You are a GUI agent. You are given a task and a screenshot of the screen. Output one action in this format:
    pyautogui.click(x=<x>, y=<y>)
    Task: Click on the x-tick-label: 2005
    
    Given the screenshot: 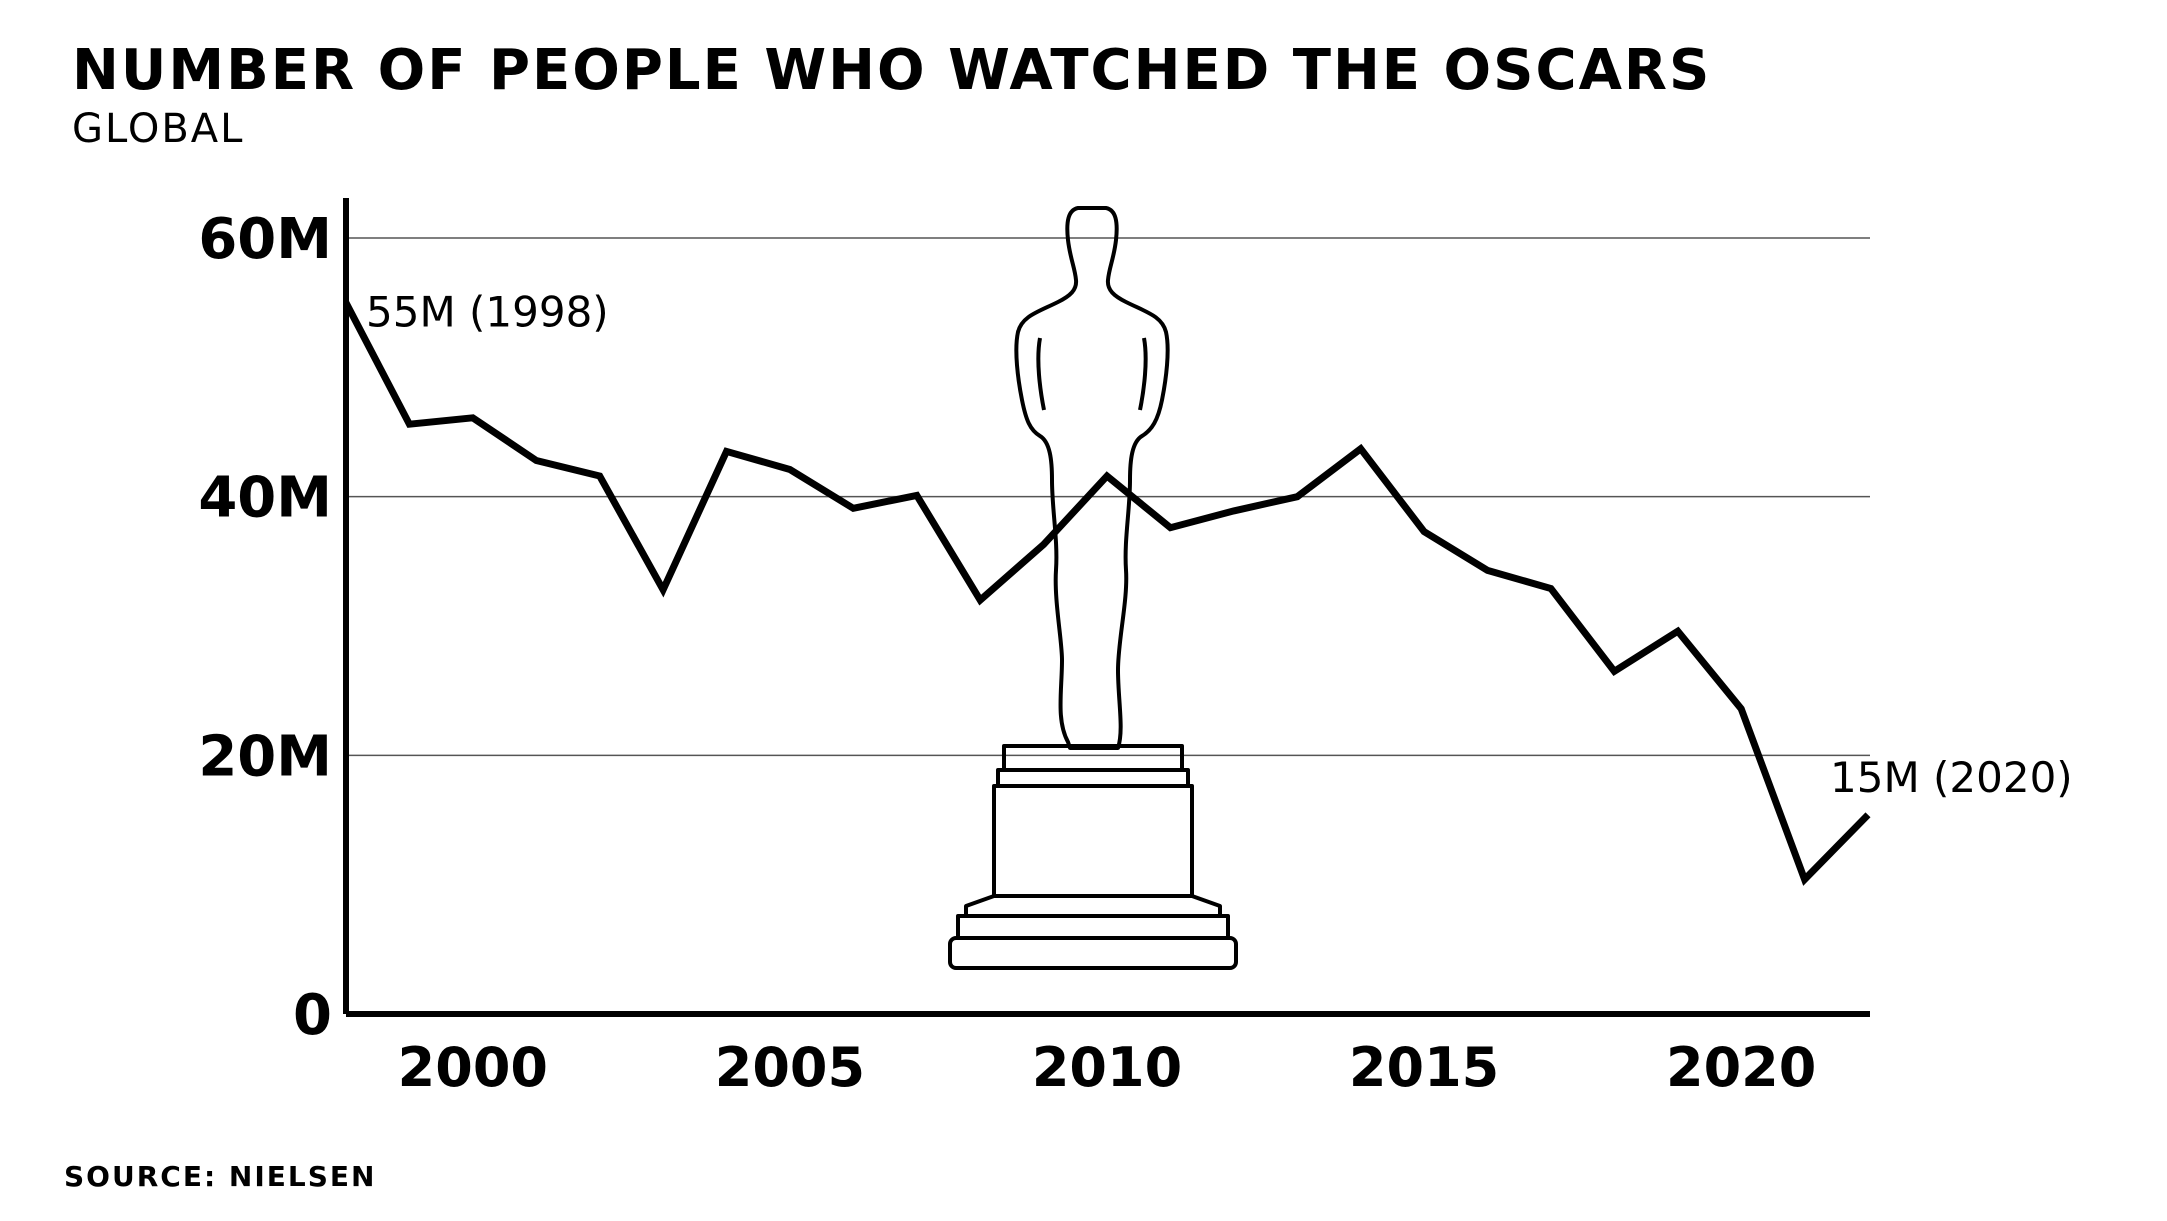 What is the action you would take?
    pyautogui.click(x=790, y=1067)
    